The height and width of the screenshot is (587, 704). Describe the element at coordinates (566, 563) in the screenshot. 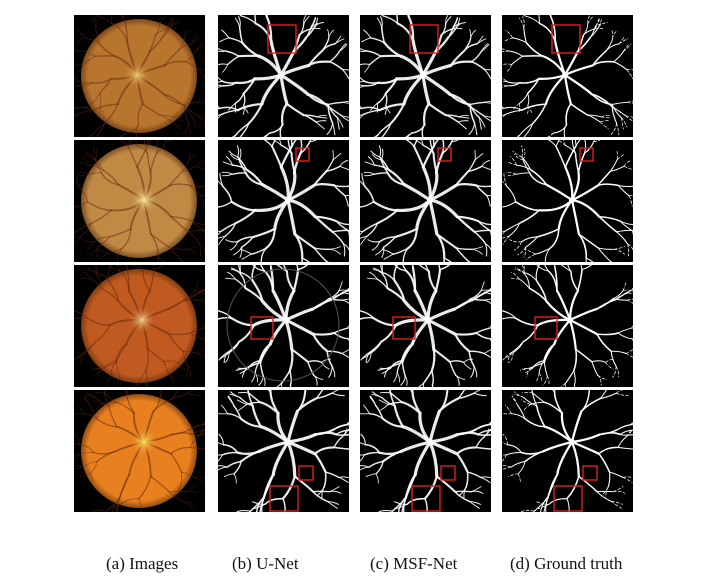

I see `caption-ground-truth: (d) Ground truth` at that location.